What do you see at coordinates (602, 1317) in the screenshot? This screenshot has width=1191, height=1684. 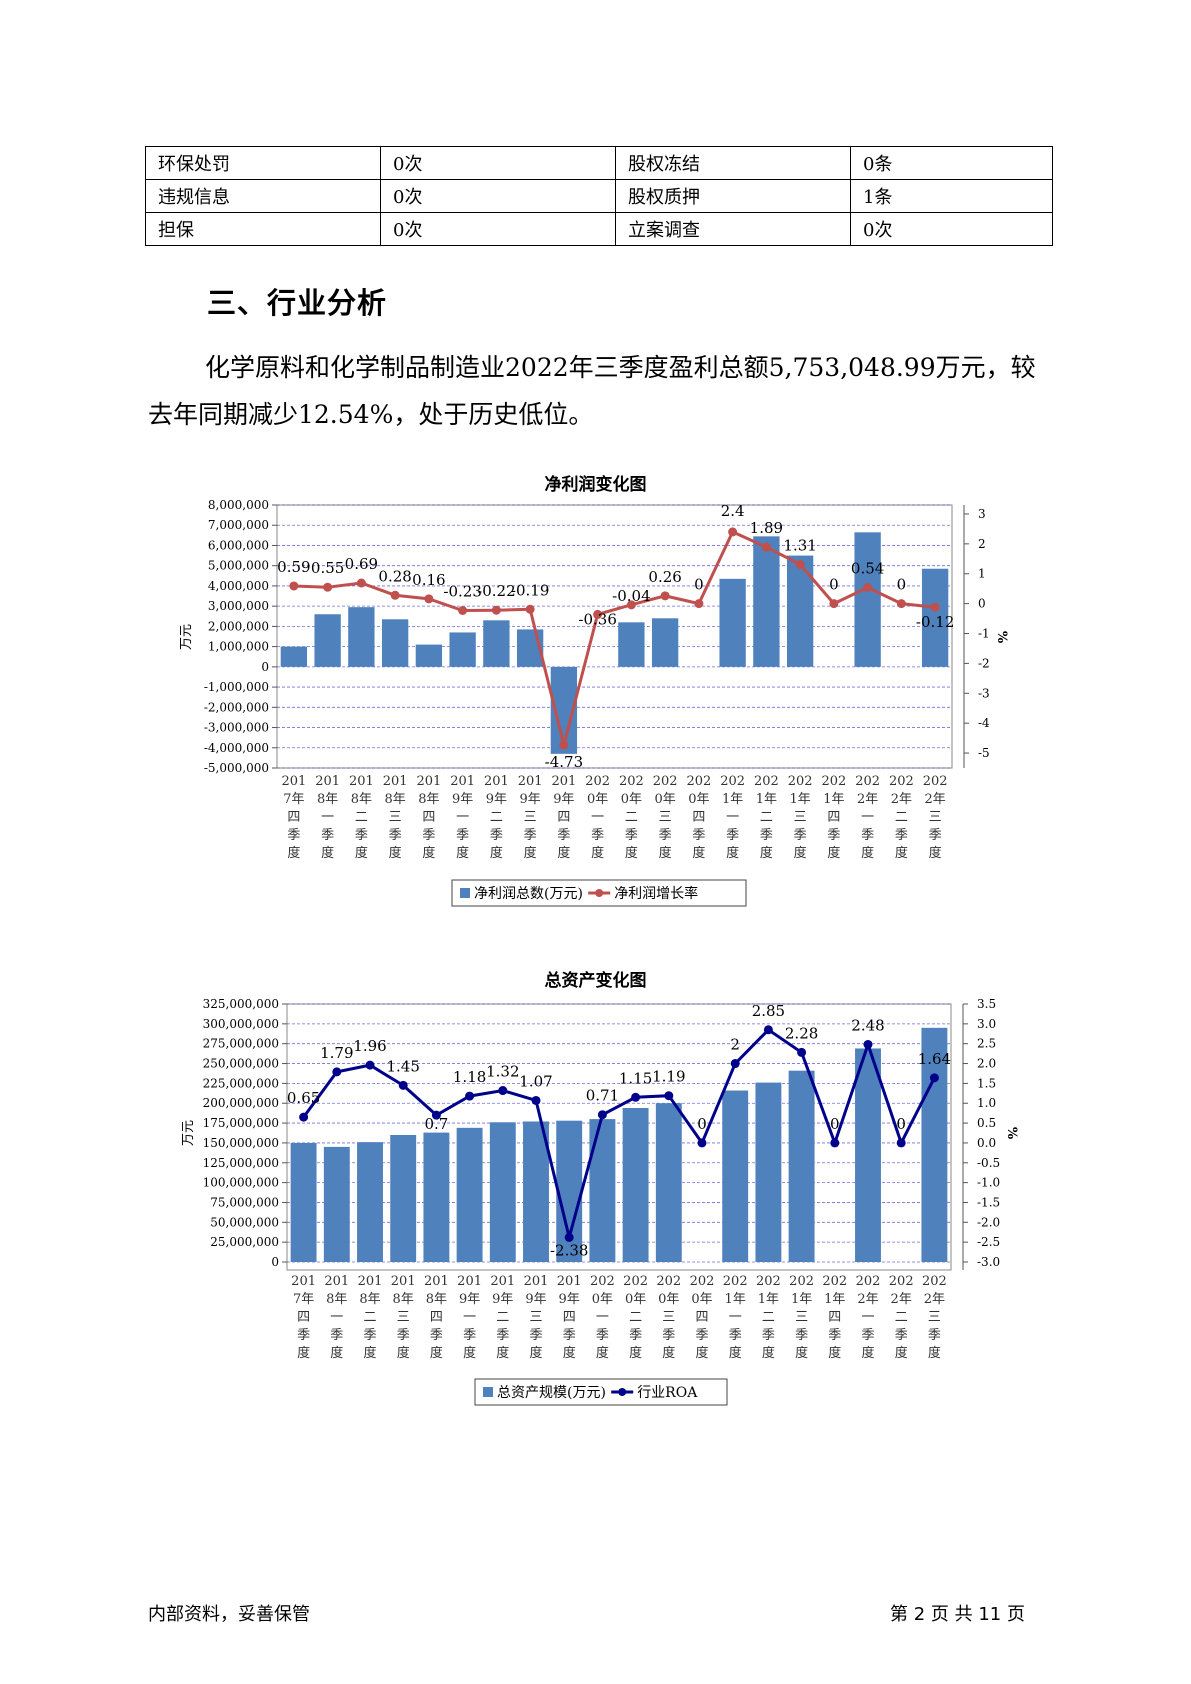 I see `x-tick-label: 一` at bounding box center [602, 1317].